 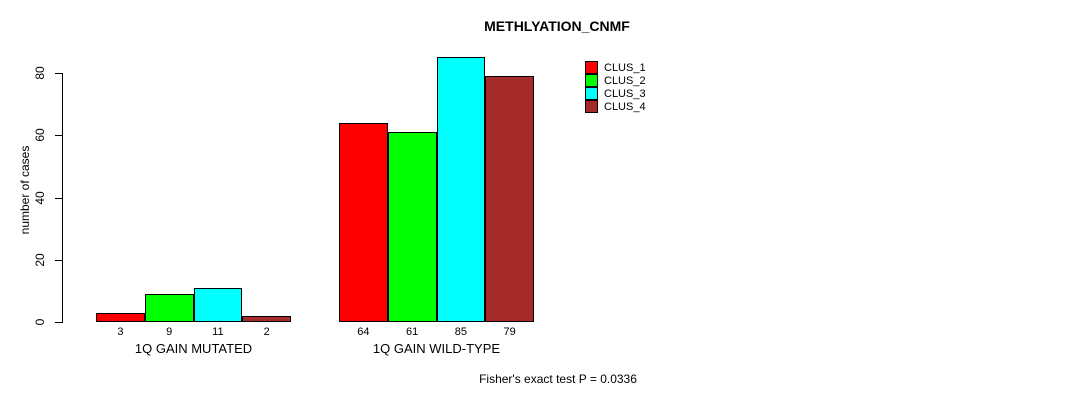 I want to click on bar-value-label: 64, so click(x=363, y=332).